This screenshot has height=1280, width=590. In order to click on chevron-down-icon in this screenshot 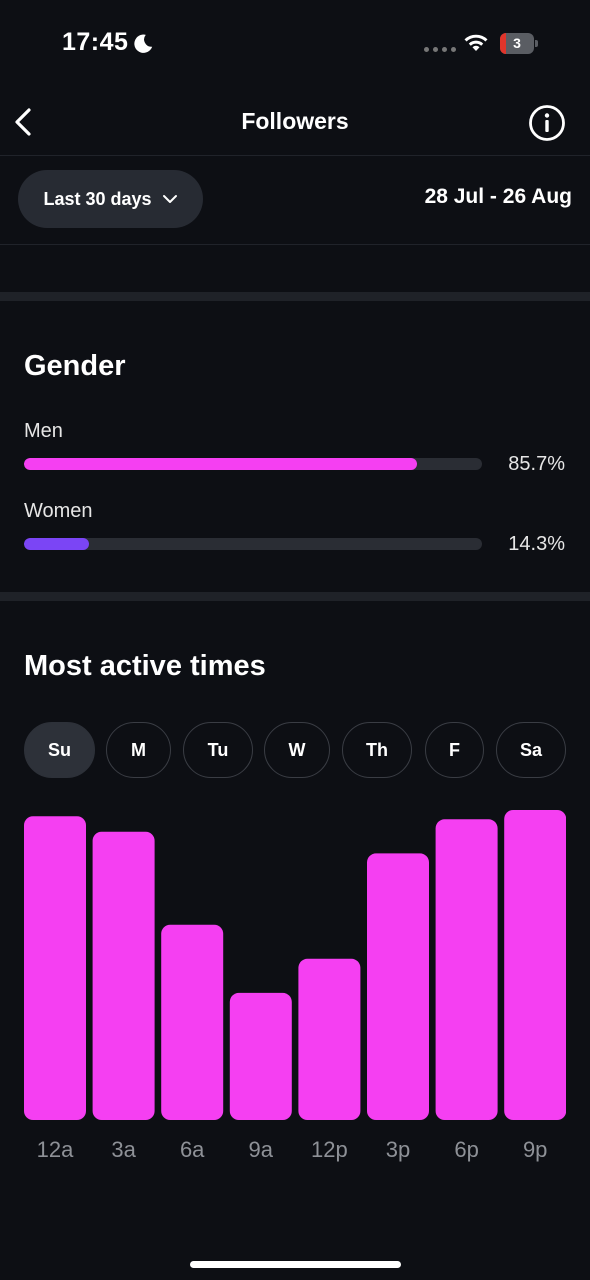, I will do `click(169, 199)`.